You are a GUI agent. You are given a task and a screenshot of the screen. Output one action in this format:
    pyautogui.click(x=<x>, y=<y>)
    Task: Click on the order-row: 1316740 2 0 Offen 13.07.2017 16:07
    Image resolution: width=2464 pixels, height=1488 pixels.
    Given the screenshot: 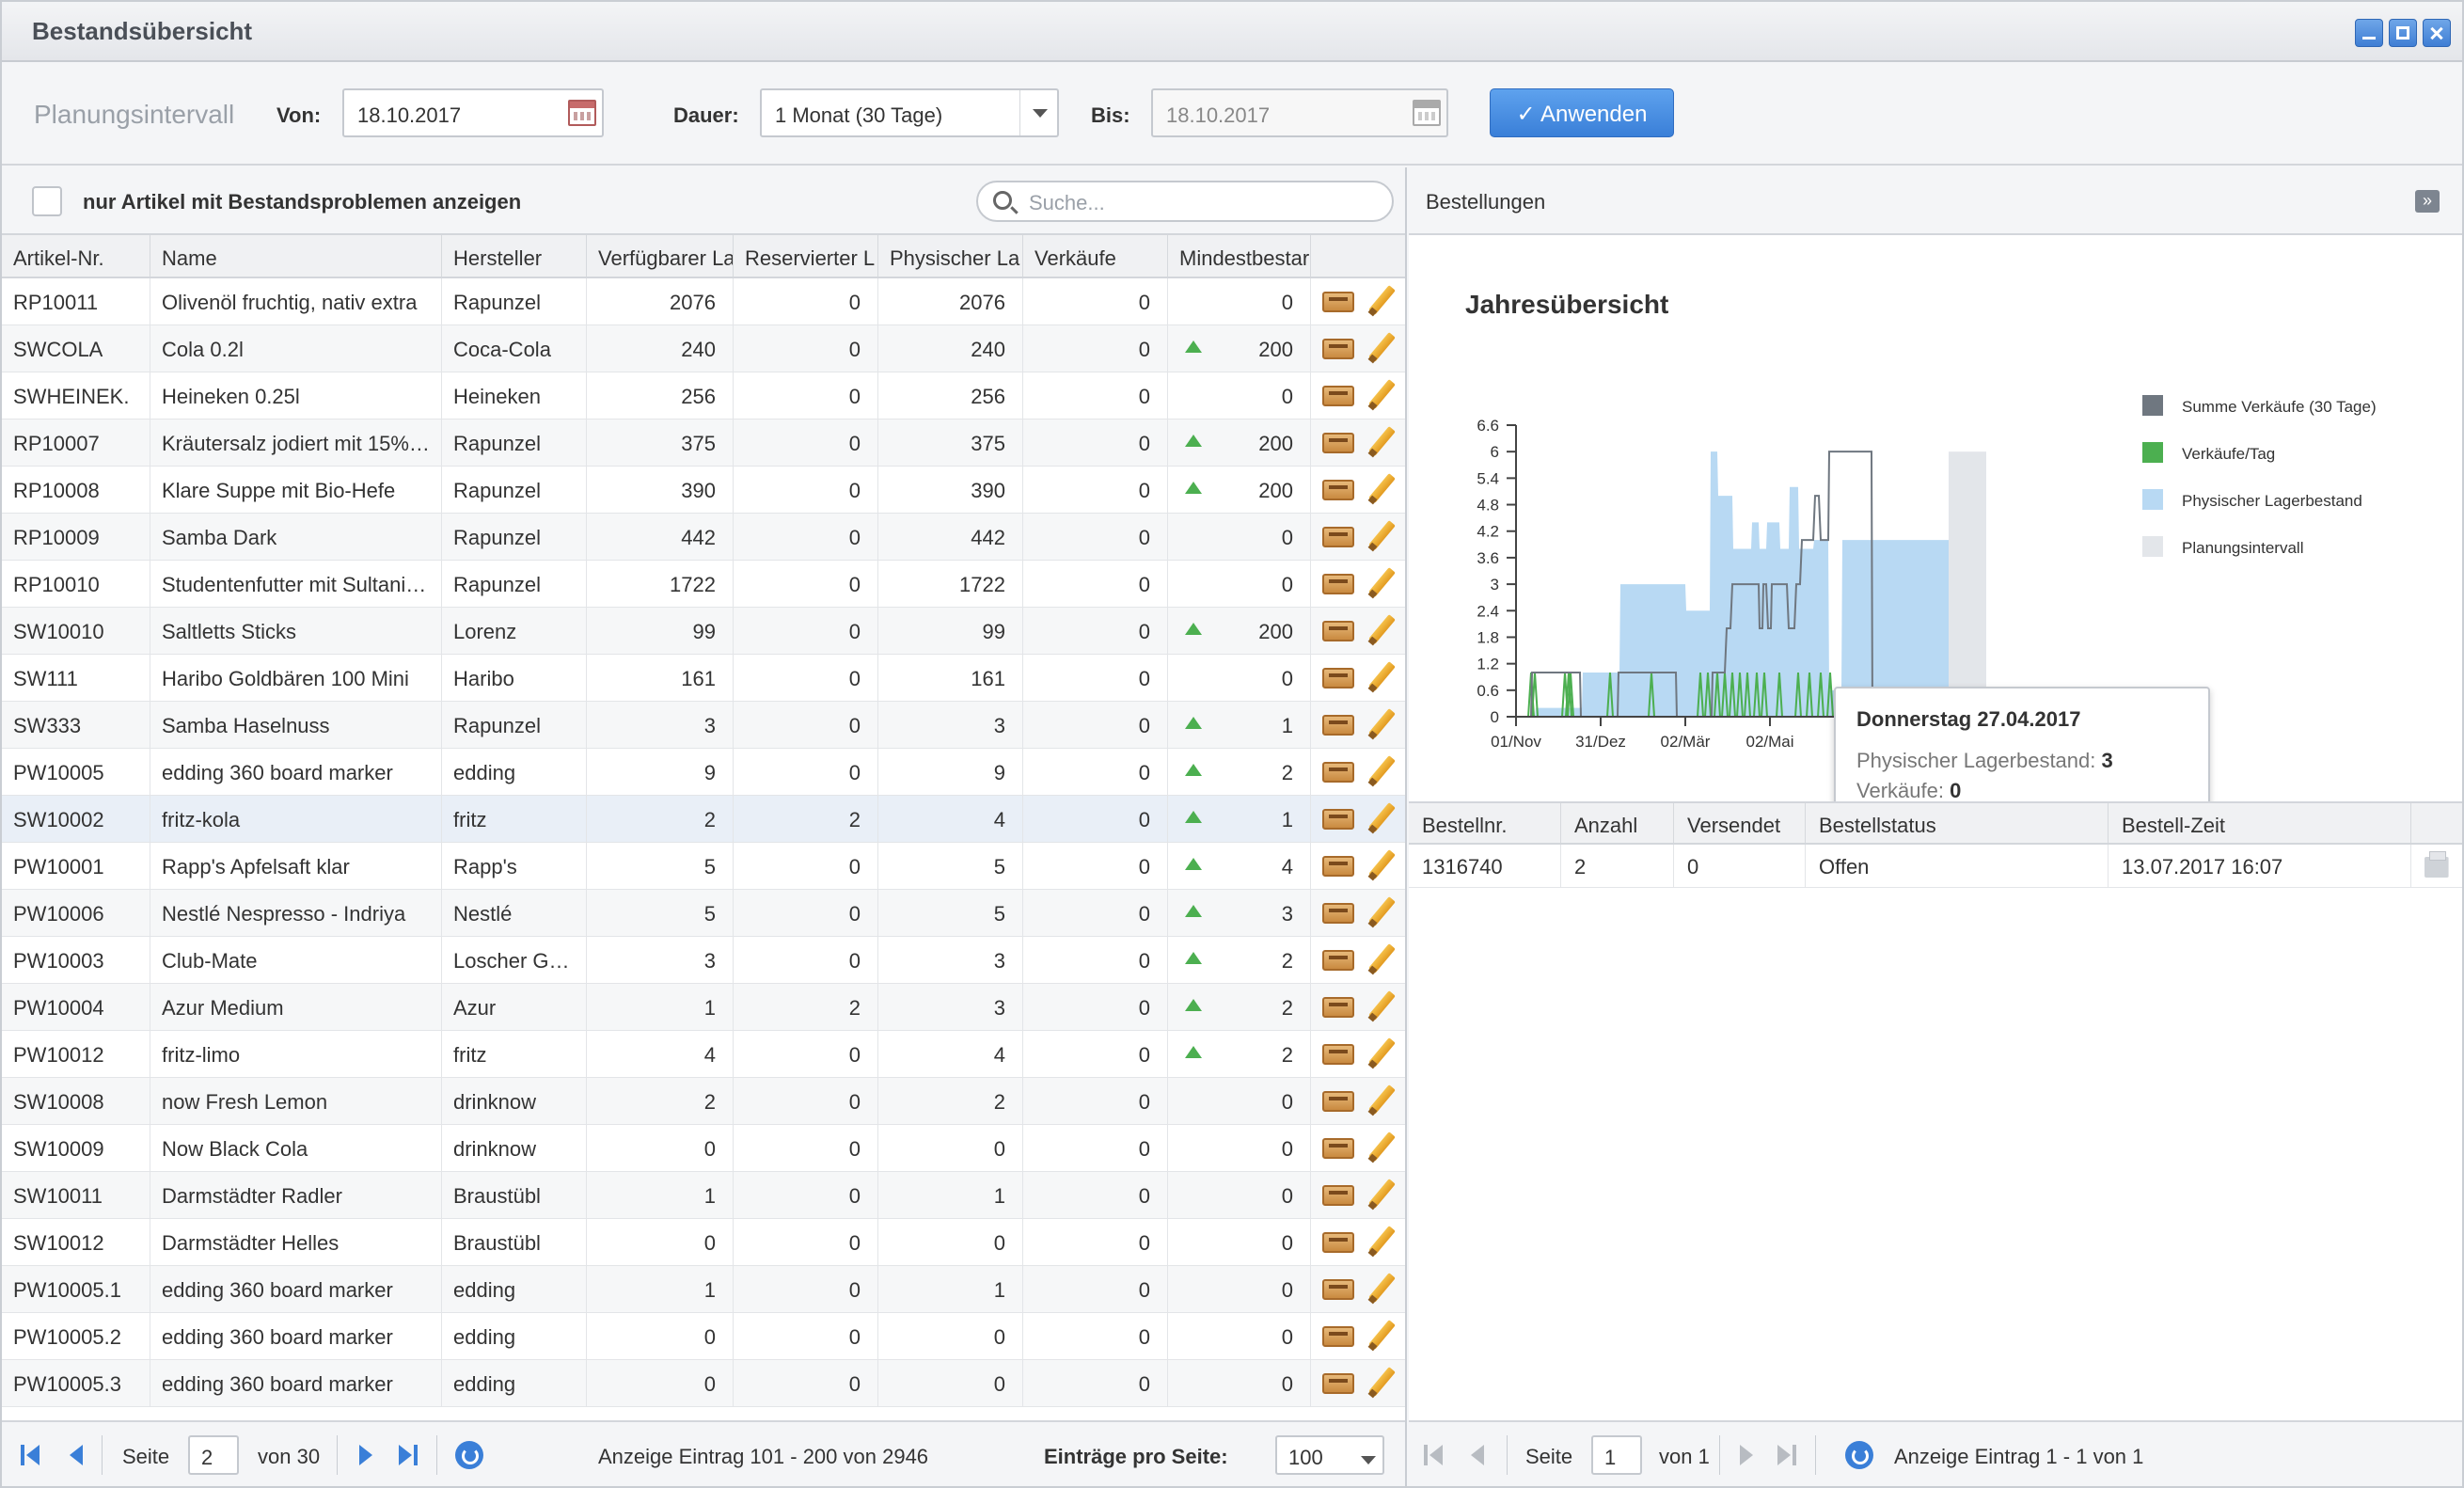 What is the action you would take?
    pyautogui.click(x=1935, y=867)
    